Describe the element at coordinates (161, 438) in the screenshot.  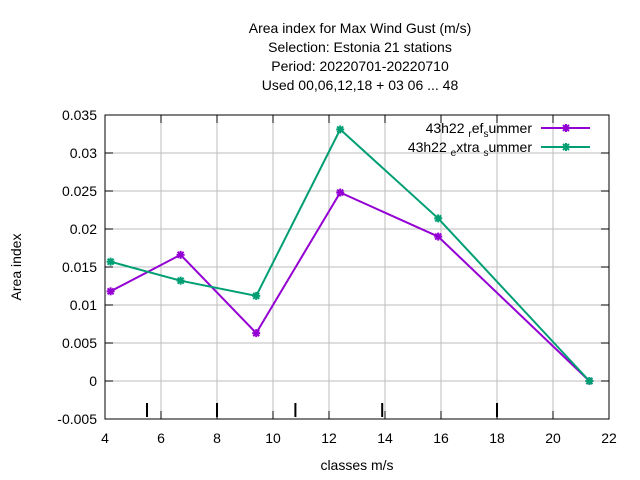
I see `x-tick-label: 6` at that location.